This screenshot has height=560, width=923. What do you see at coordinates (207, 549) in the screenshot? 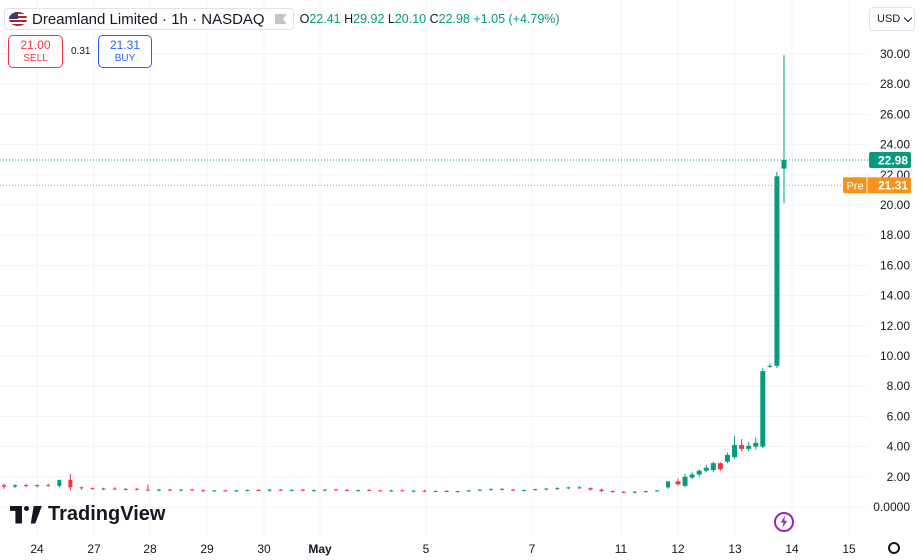
I see `x-tick-label: 29` at bounding box center [207, 549].